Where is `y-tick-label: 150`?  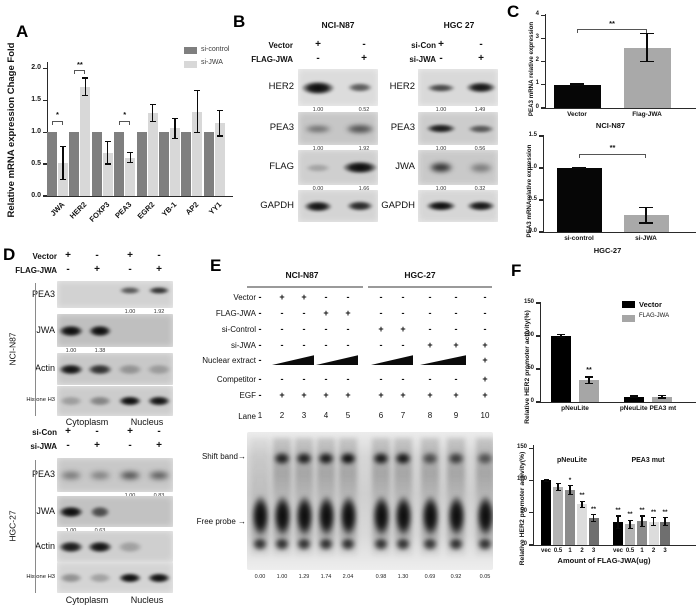 y-tick-label: 150 is located at coordinates (528, 301).